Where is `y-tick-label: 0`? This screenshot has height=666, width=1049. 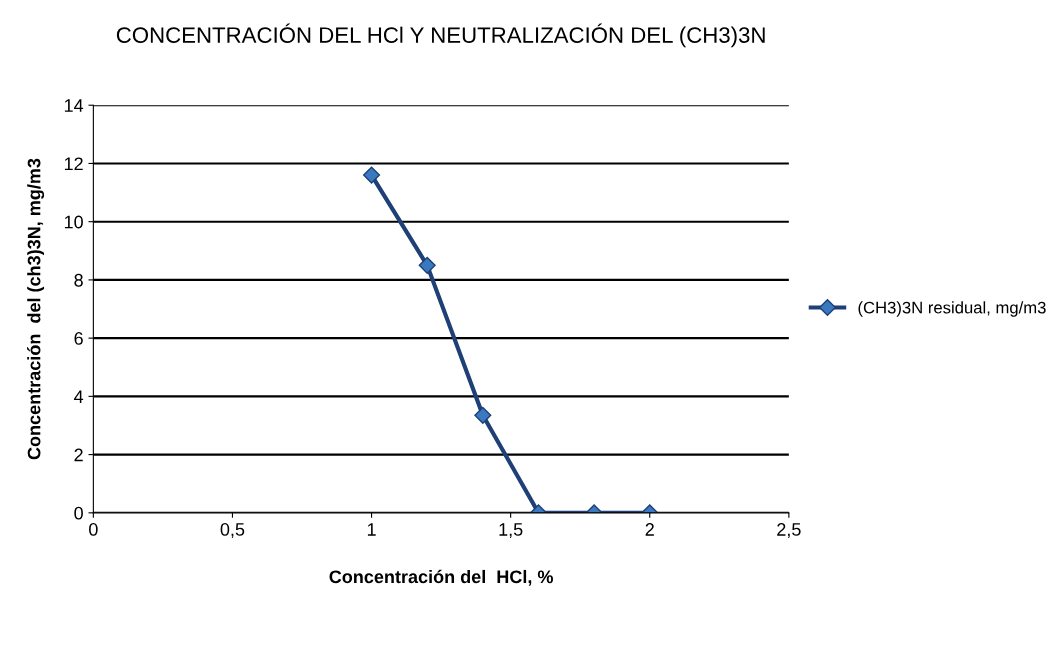
y-tick-label: 0 is located at coordinates (78, 513).